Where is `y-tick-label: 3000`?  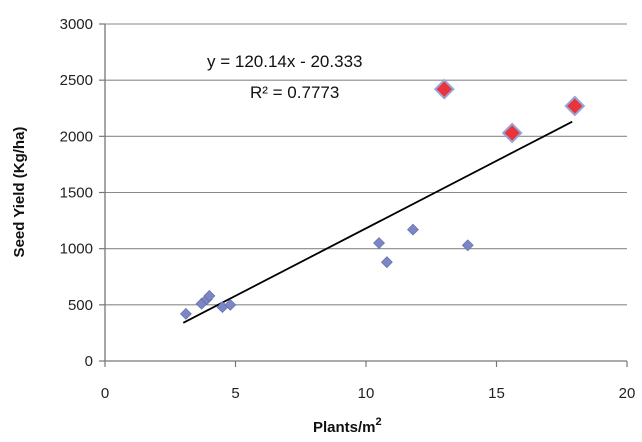 y-tick-label: 3000 is located at coordinates (76, 24).